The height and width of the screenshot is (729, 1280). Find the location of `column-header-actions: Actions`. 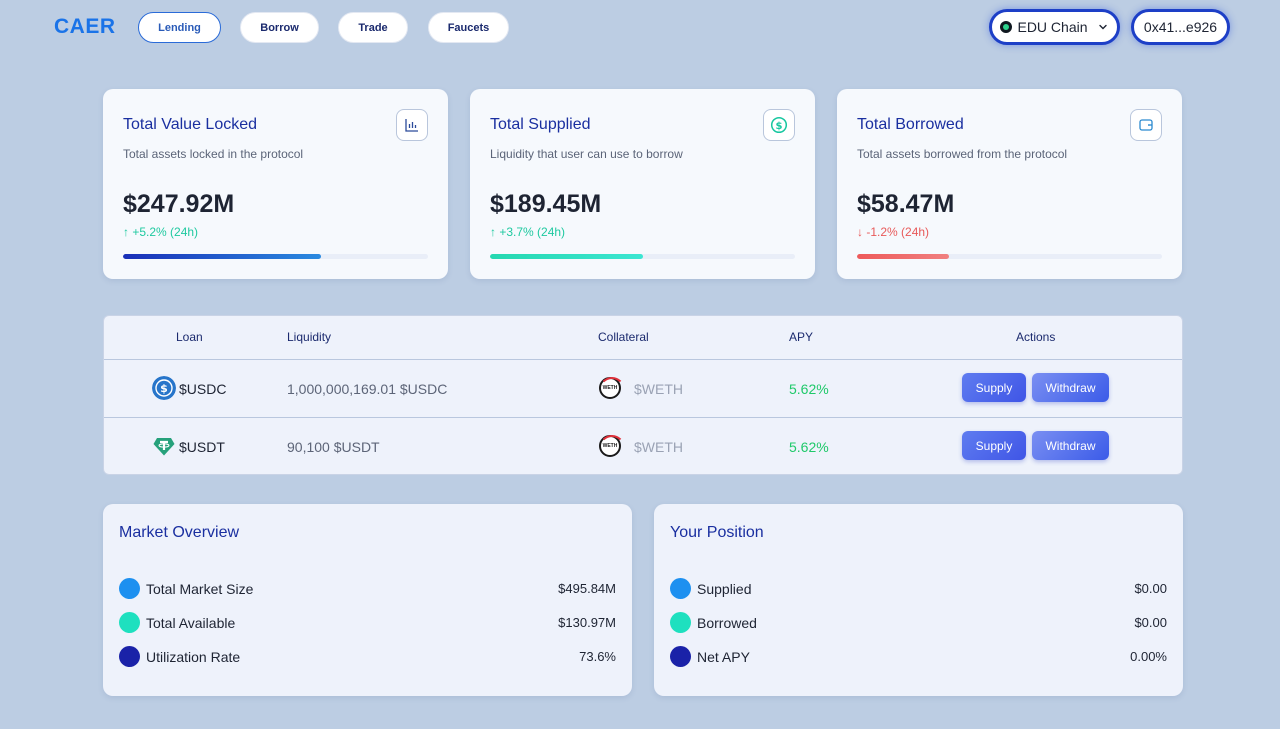

column-header-actions: Actions is located at coordinates (1036, 337).